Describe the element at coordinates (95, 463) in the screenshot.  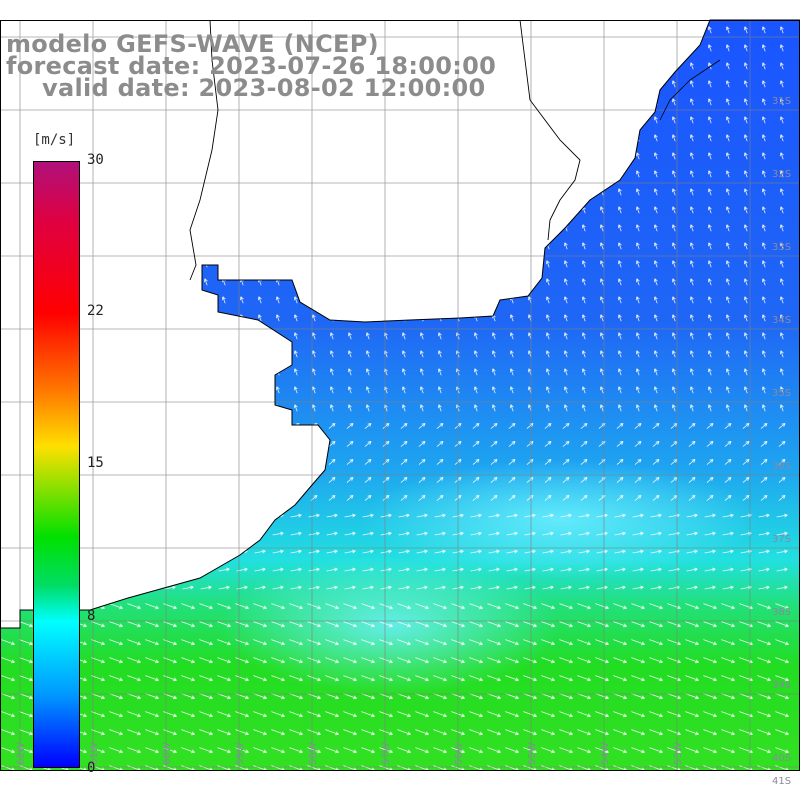
I see `legend-tick-15: 15` at that location.